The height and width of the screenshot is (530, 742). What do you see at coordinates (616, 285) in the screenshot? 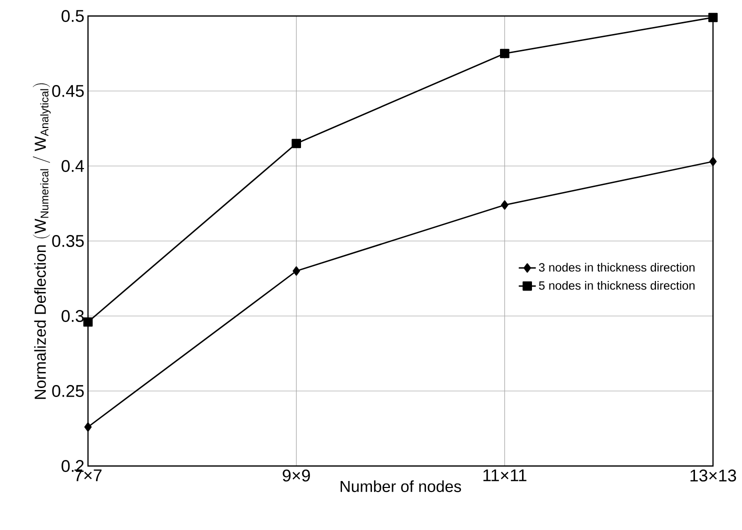
I see `legend-label: 5 nodes in thickness direction` at bounding box center [616, 285].